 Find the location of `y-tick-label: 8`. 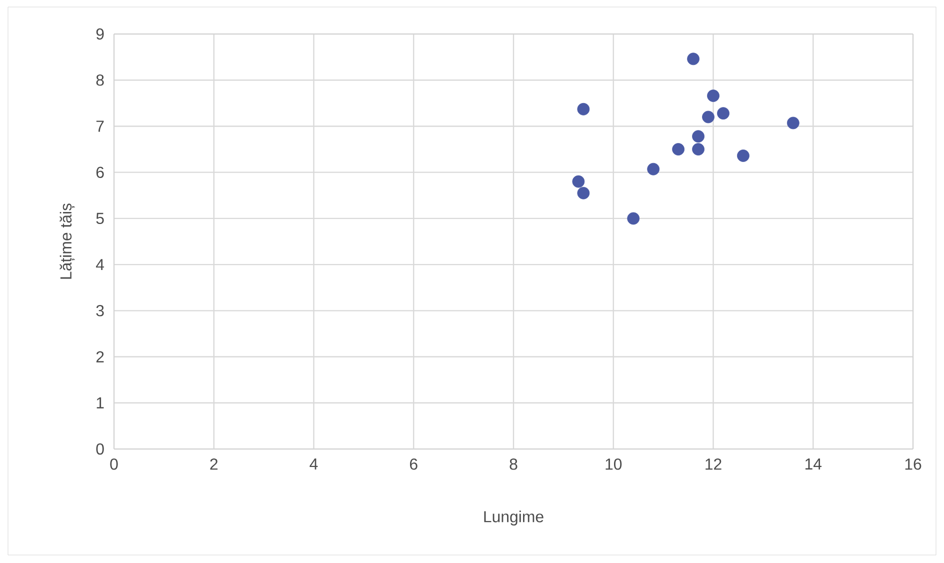

y-tick-label: 8 is located at coordinates (100, 80).